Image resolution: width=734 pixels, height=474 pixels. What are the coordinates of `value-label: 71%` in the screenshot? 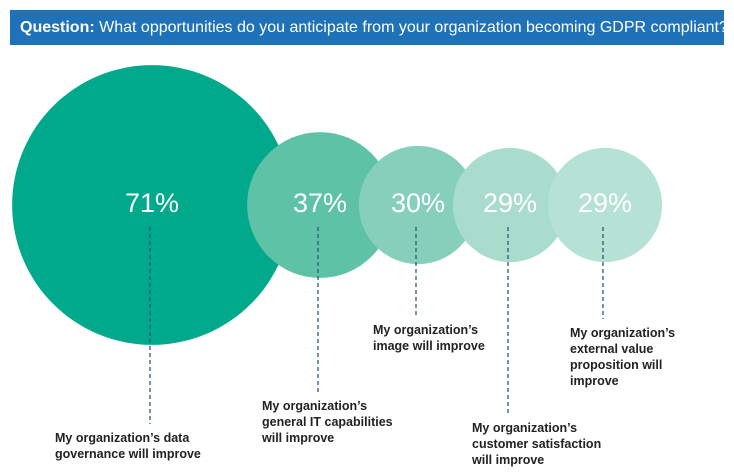 It's located at (152, 203).